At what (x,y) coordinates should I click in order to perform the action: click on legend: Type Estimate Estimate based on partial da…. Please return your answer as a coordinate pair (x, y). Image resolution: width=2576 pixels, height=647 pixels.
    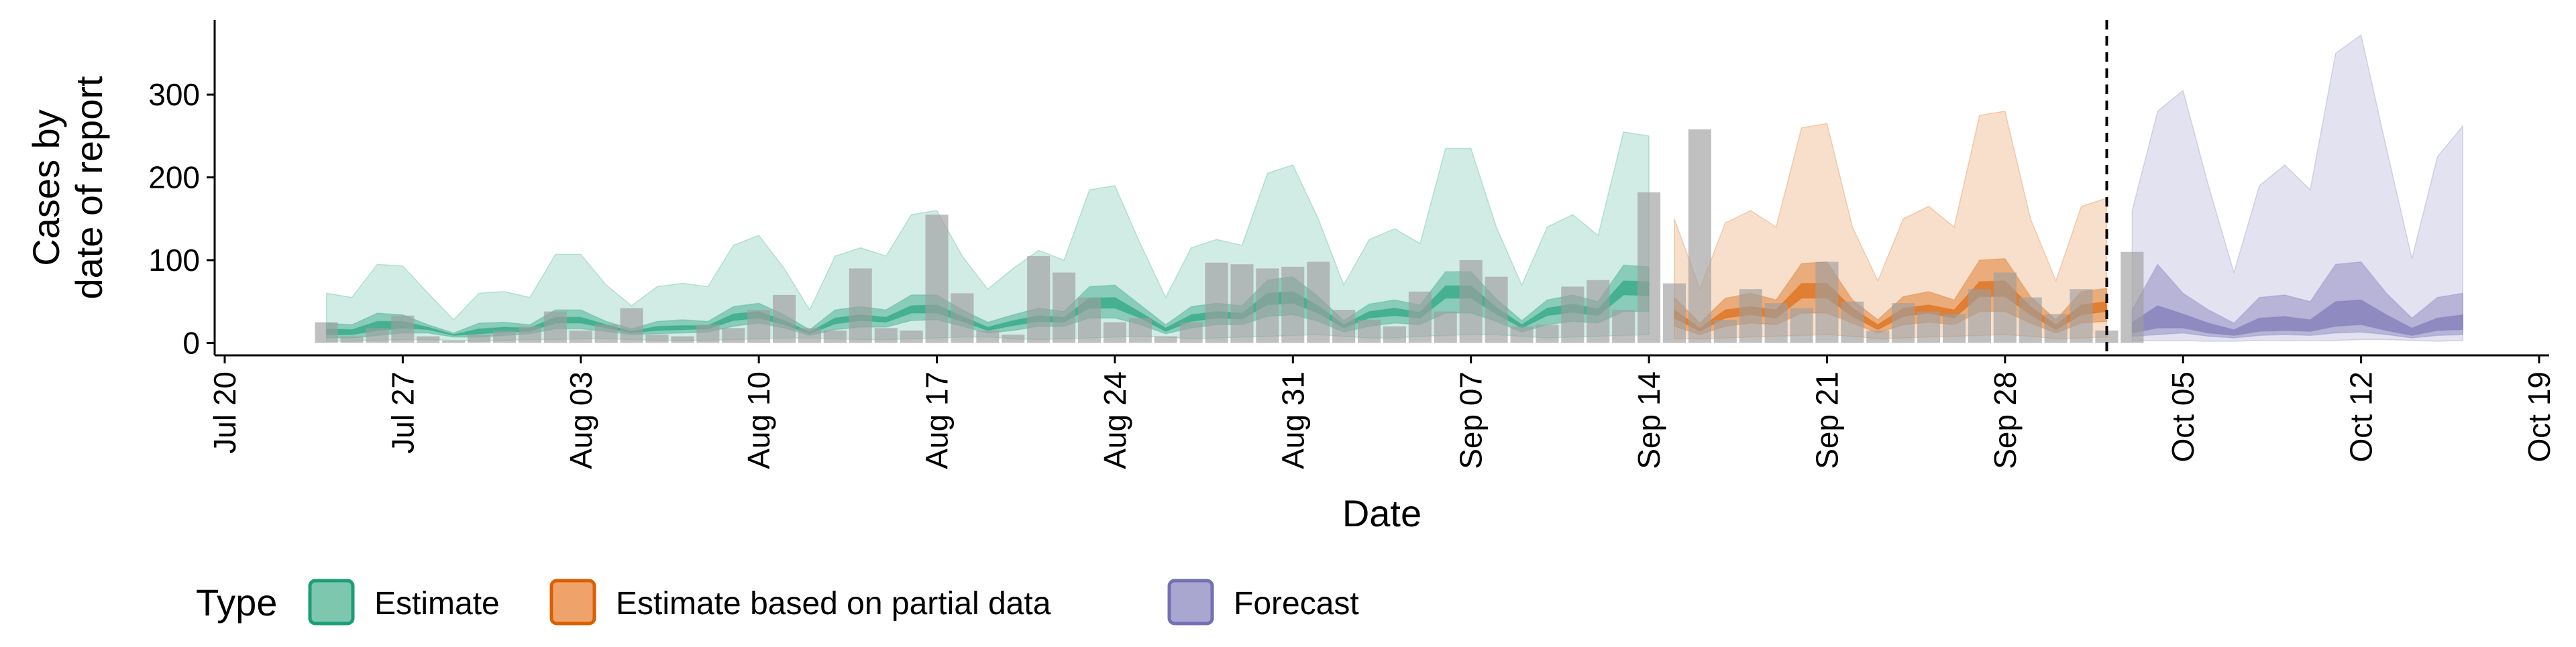
    Looking at the image, I should click on (777, 602).